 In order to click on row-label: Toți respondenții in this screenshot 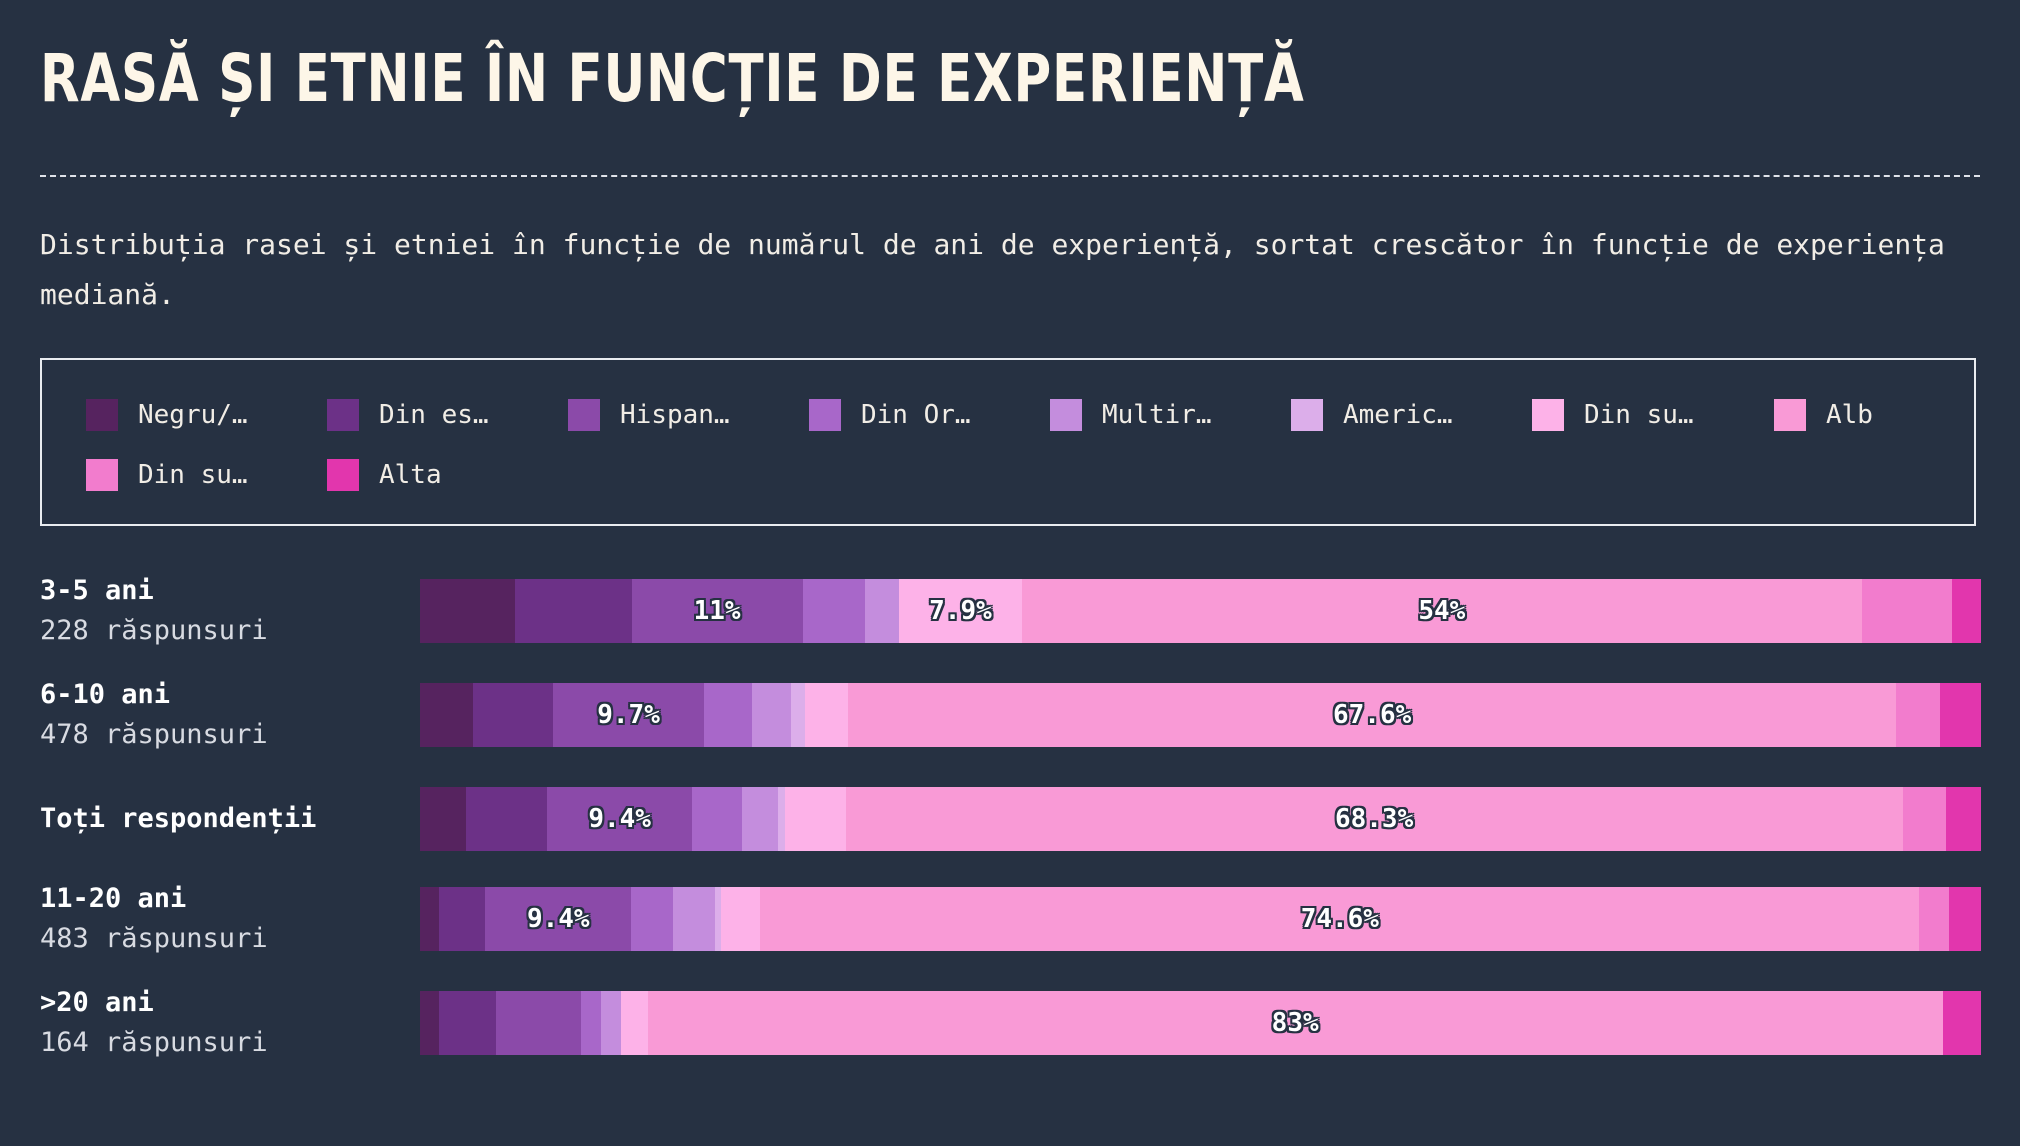, I will do `click(220, 819)`.